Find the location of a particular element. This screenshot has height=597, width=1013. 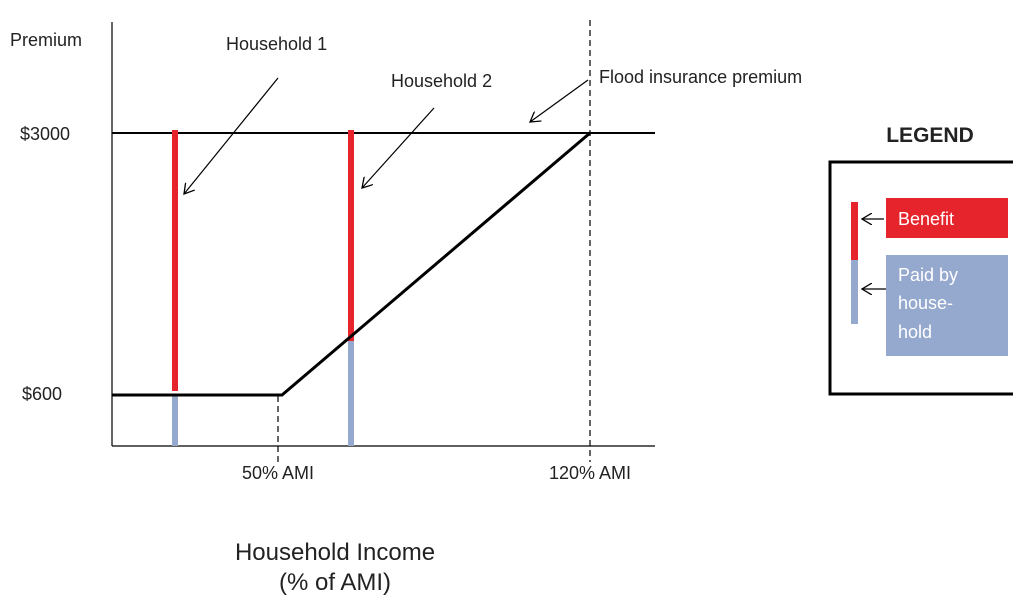

y-axis-label: Premium is located at coordinates (46, 40).